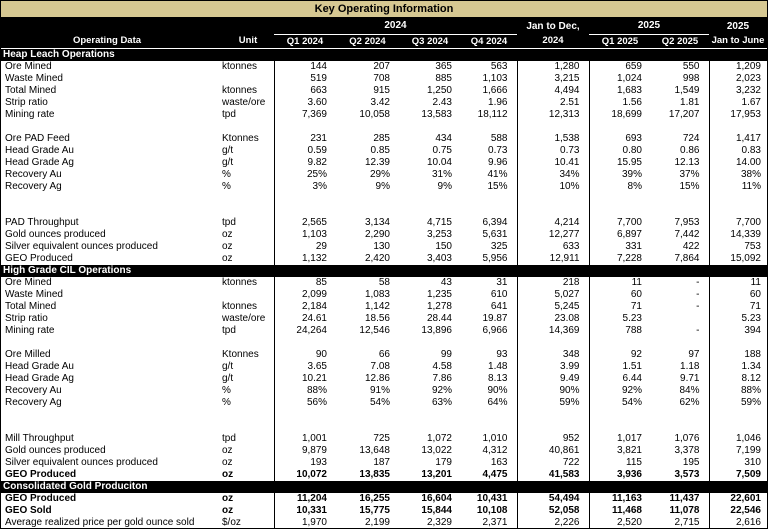  Describe the element at coordinates (240, 306) in the screenshot. I see `row-unit: ktonnes` at that location.